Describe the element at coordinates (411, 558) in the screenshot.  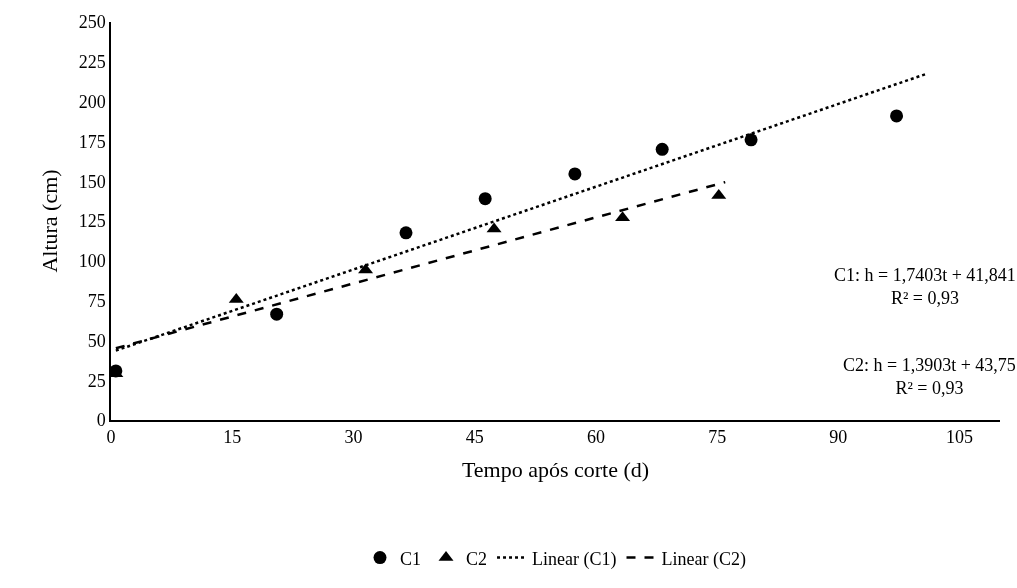
I see `legend-label: C1` at that location.